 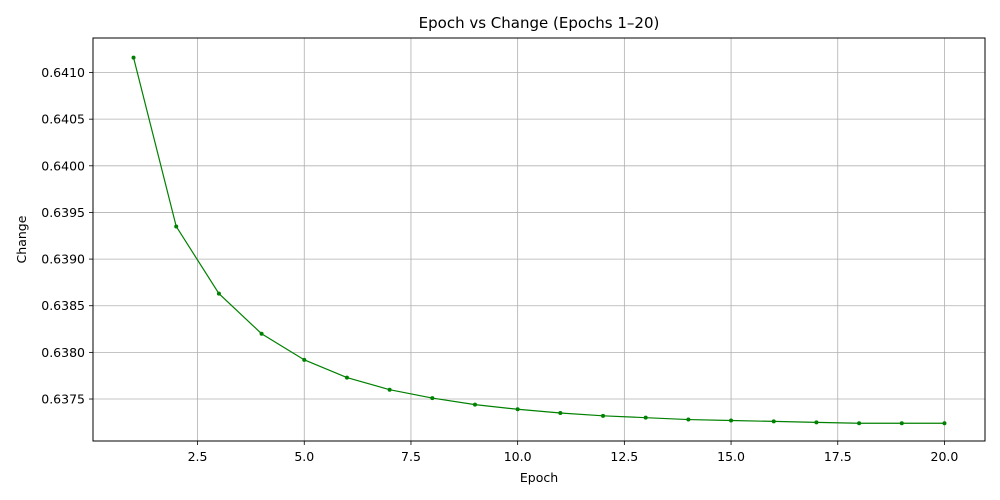 What do you see at coordinates (63, 72) in the screenshot?
I see `y-tick-label: 0.6410` at bounding box center [63, 72].